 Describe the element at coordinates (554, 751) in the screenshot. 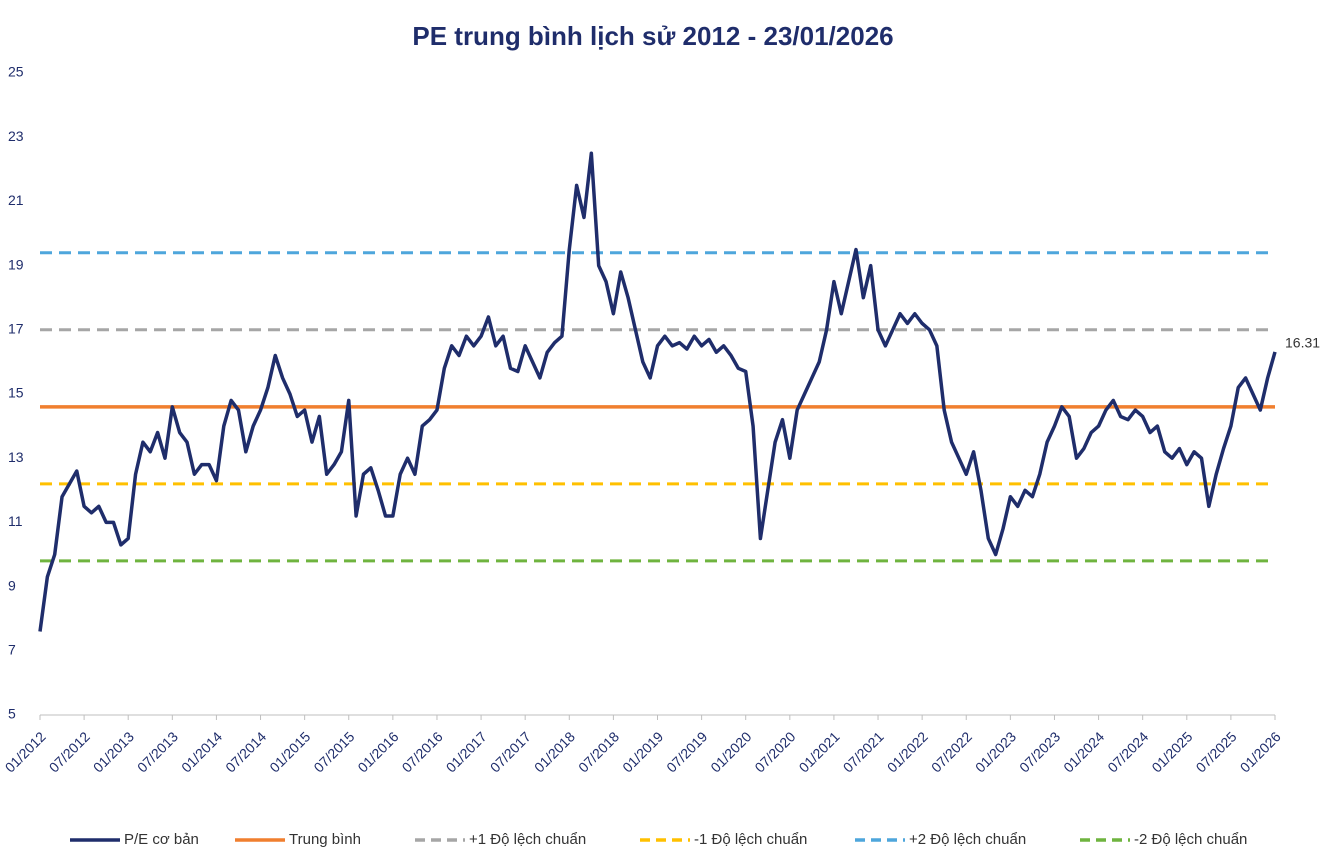

I see `x-tick-label: 01/2018` at that location.